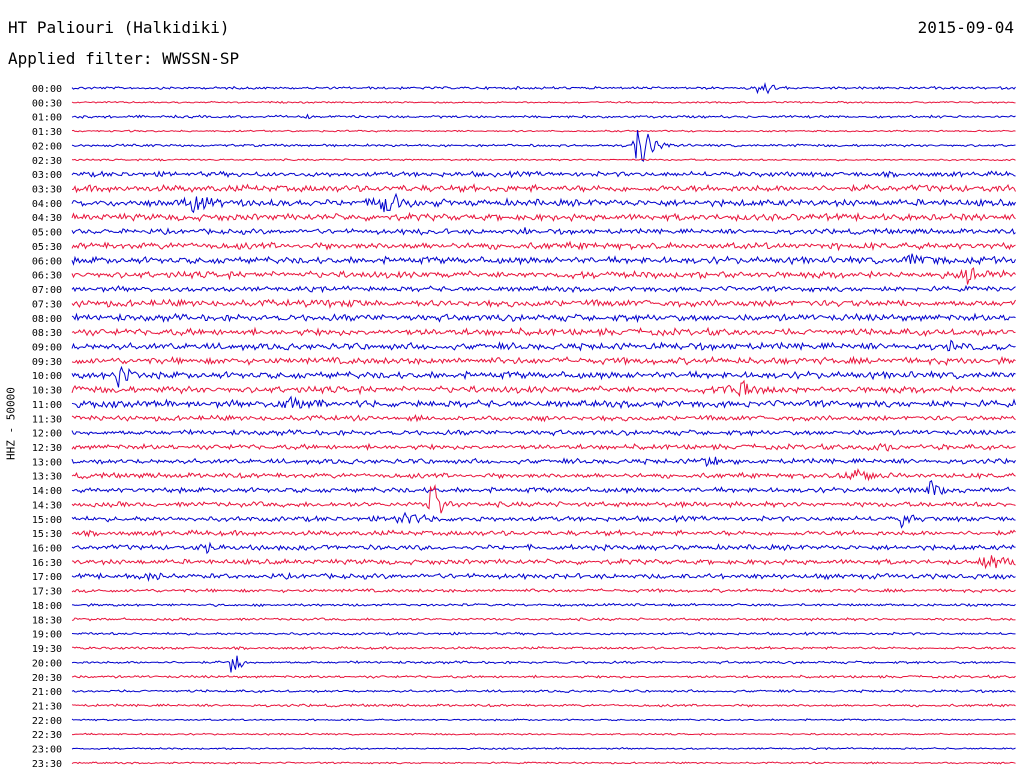 Image resolution: width=1024 pixels, height=780 pixels. Describe the element at coordinates (47, 218) in the screenshot. I see `time-label: 04:30` at that location.